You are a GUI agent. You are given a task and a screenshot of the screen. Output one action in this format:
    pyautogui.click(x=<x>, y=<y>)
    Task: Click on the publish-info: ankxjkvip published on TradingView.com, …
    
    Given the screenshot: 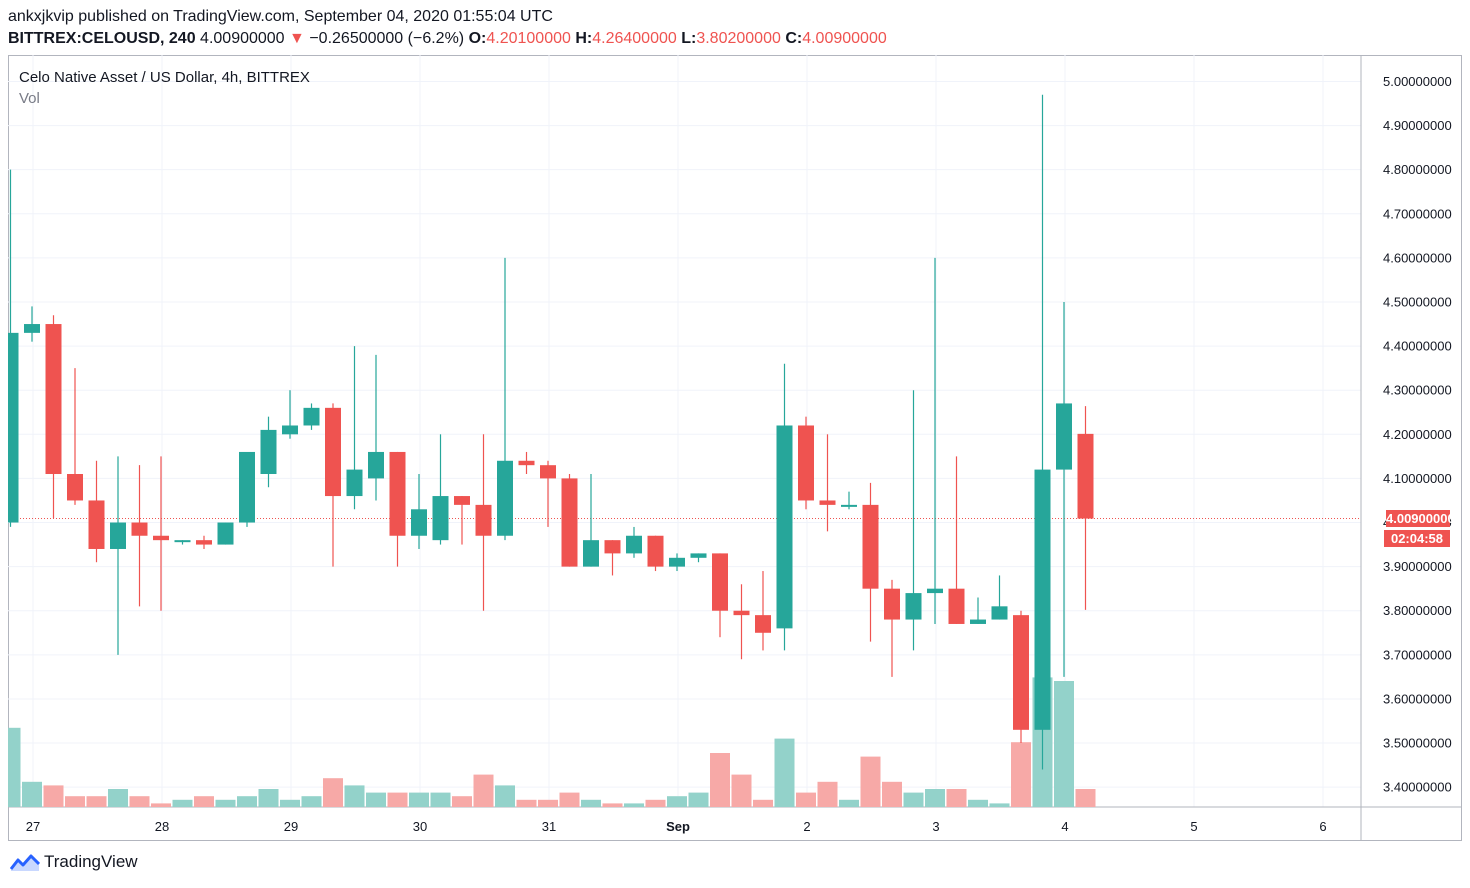 What is the action you would take?
    pyautogui.click(x=280, y=16)
    